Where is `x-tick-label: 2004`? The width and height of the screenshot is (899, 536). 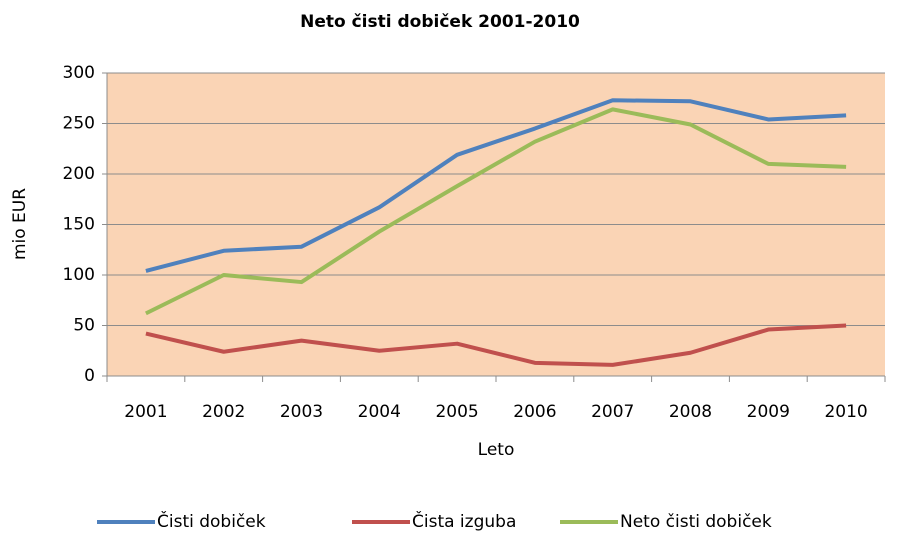 x-tick-label: 2004 is located at coordinates (379, 412).